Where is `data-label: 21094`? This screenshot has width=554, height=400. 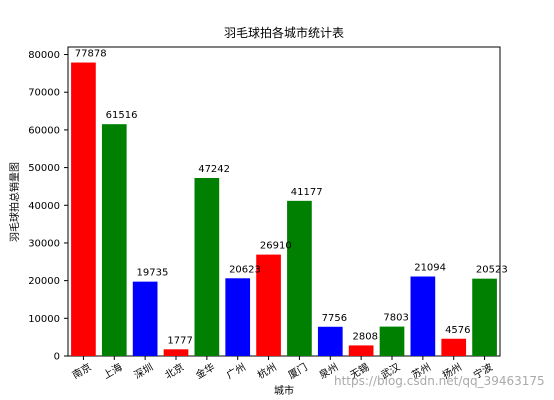 data-label: 21094 is located at coordinates (430, 268).